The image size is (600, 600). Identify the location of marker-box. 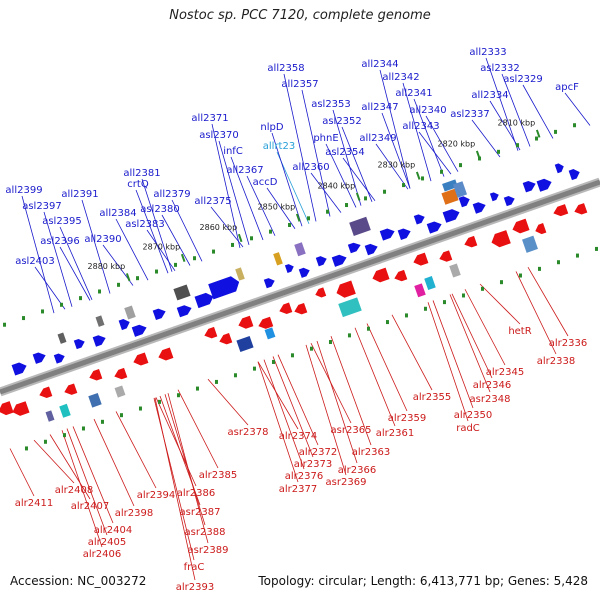
(245, 344).